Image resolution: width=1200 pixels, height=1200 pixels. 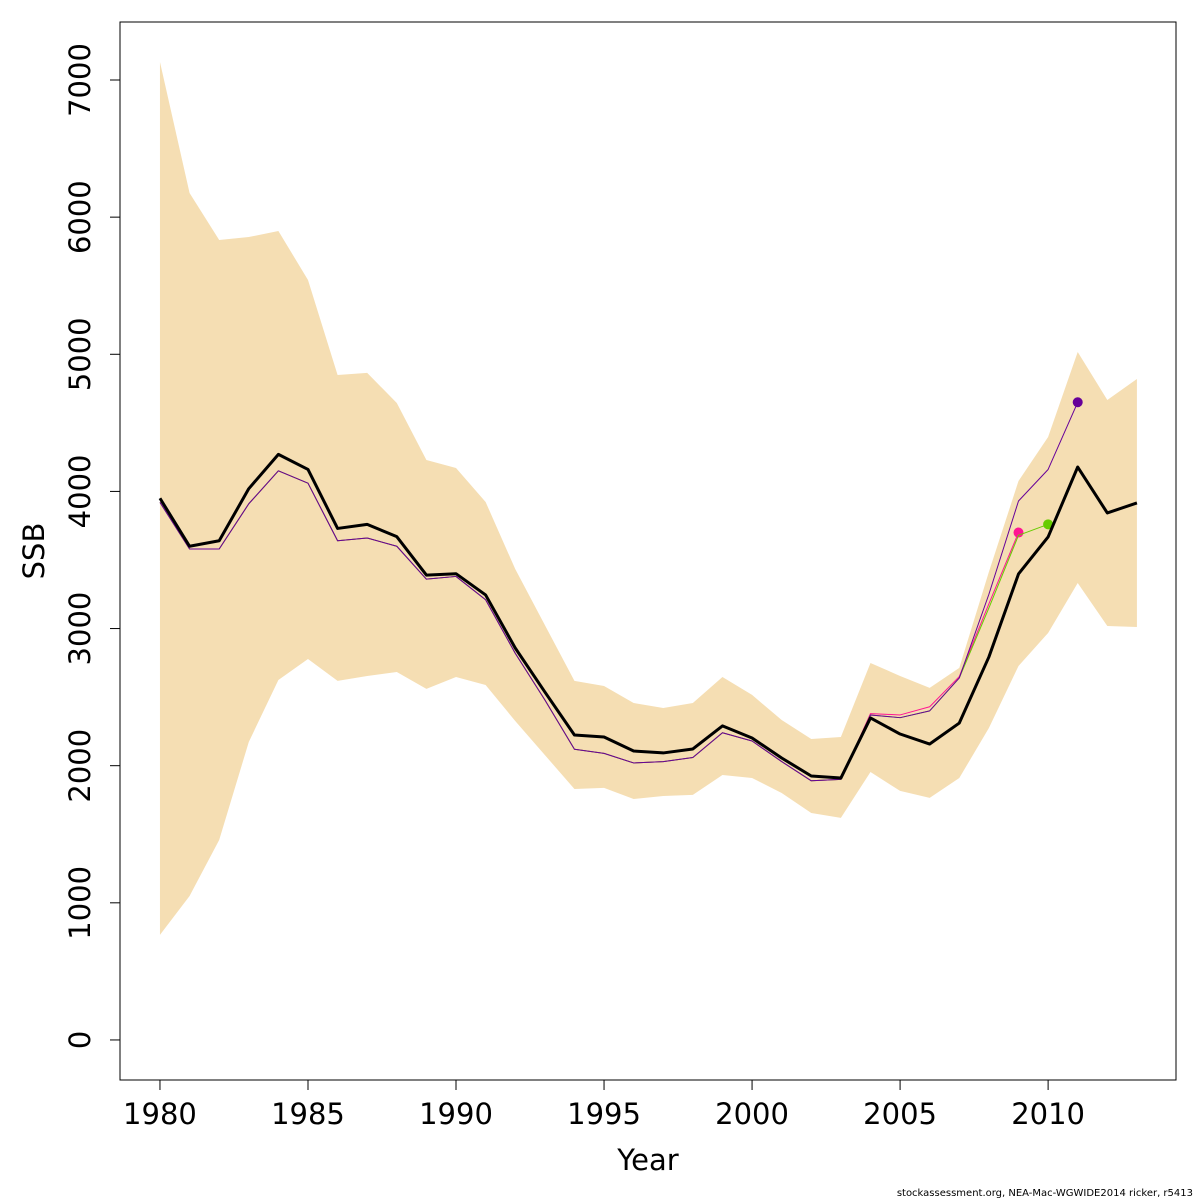 I want to click on y-tick-label: 6000, so click(x=80, y=217).